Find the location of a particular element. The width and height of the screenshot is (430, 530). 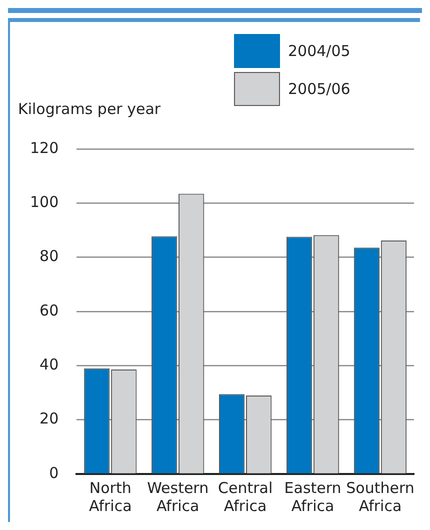

y-tick-label: 20 is located at coordinates (49, 419).